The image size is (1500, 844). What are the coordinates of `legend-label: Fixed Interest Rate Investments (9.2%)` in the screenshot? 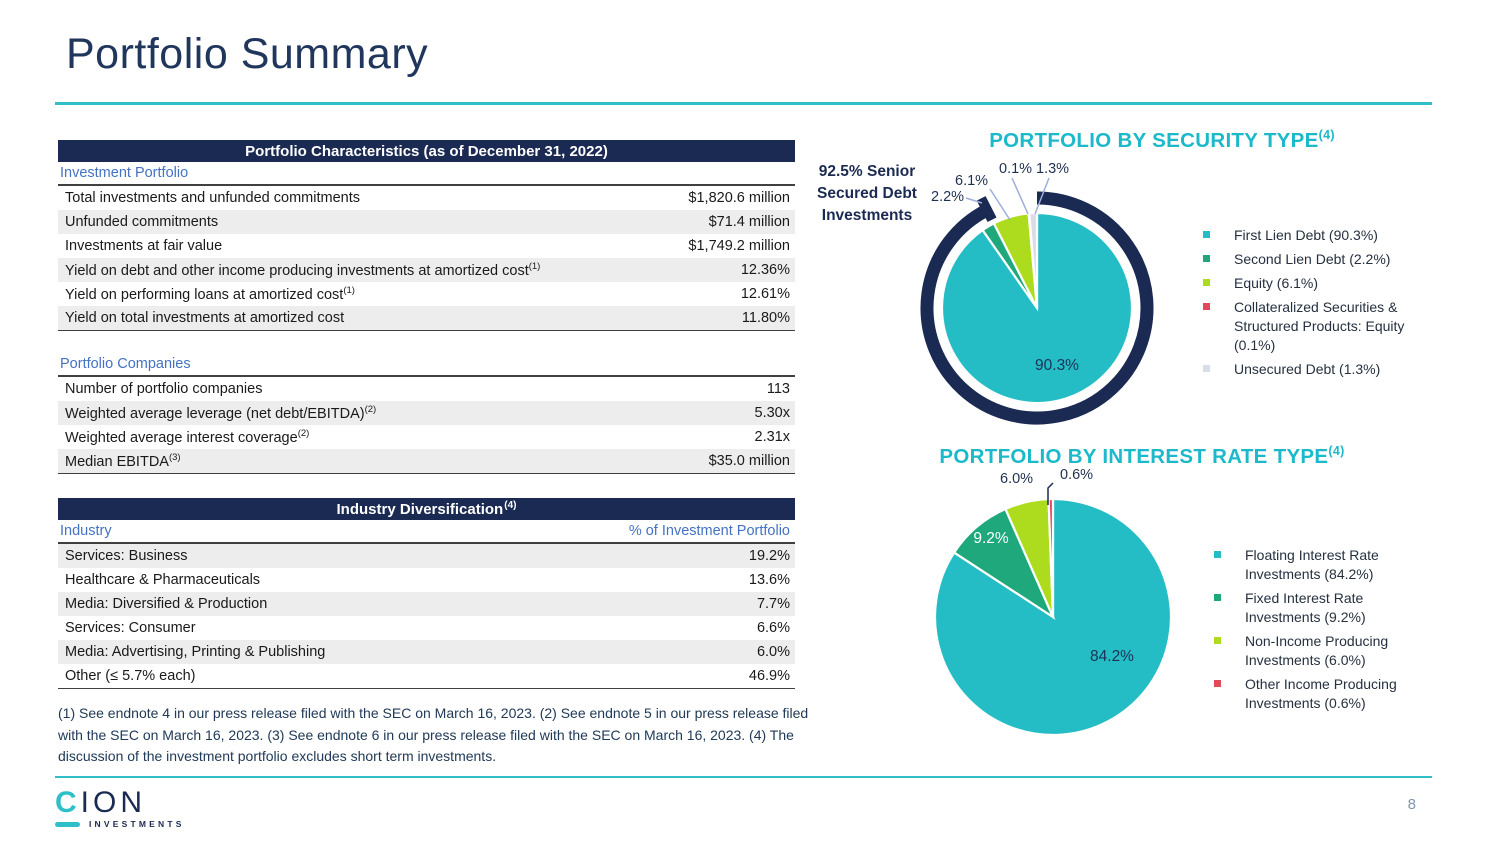 It's located at (1305, 607).